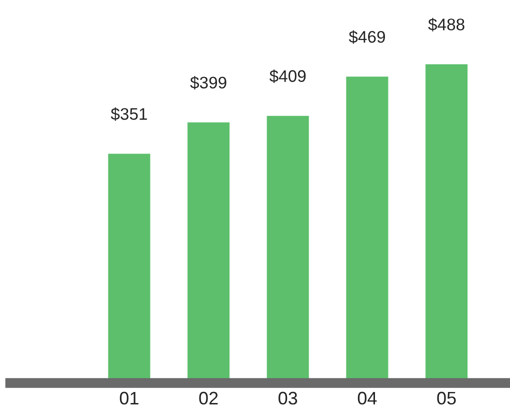 The width and height of the screenshot is (510, 419). I want to click on data-label: $409, so click(288, 76).